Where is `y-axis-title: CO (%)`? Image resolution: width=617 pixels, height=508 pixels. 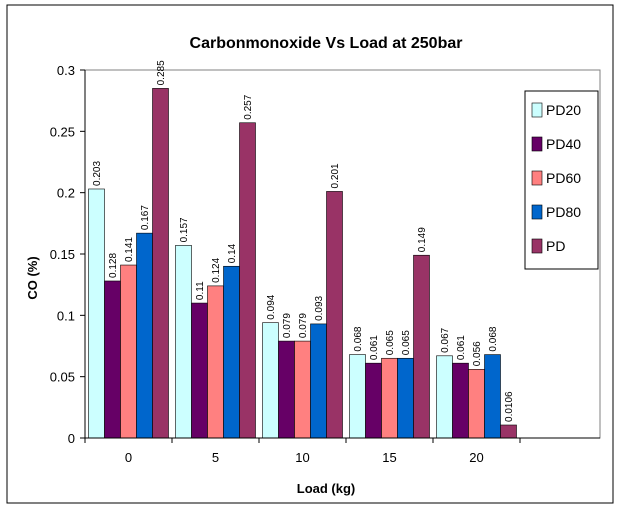
y-axis-title: CO (%) is located at coordinates (32, 277).